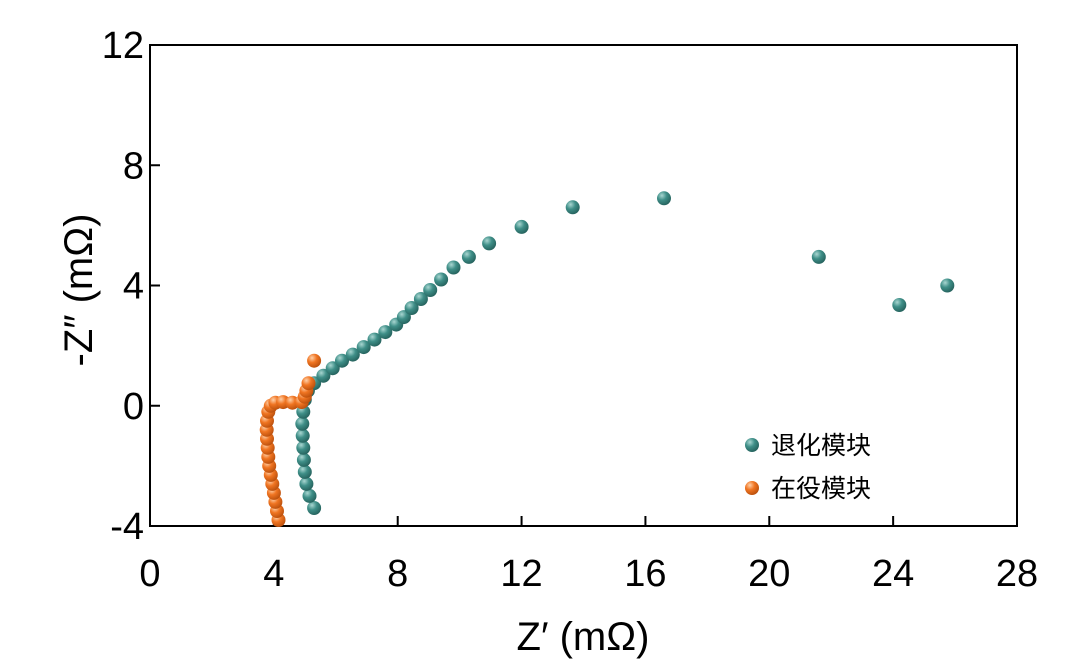 The height and width of the screenshot is (670, 1080). Describe the element at coordinates (133, 407) in the screenshot. I see `y-tick-label: 0` at that location.